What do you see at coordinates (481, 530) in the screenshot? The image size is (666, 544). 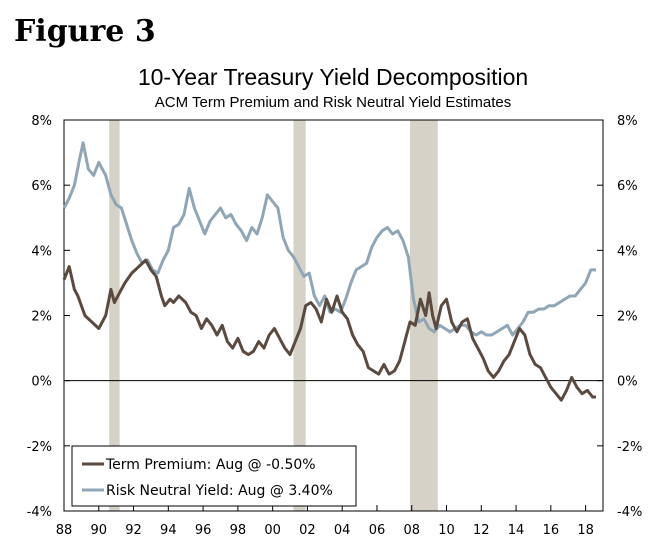 I see `x-tick-label: 12` at bounding box center [481, 530].